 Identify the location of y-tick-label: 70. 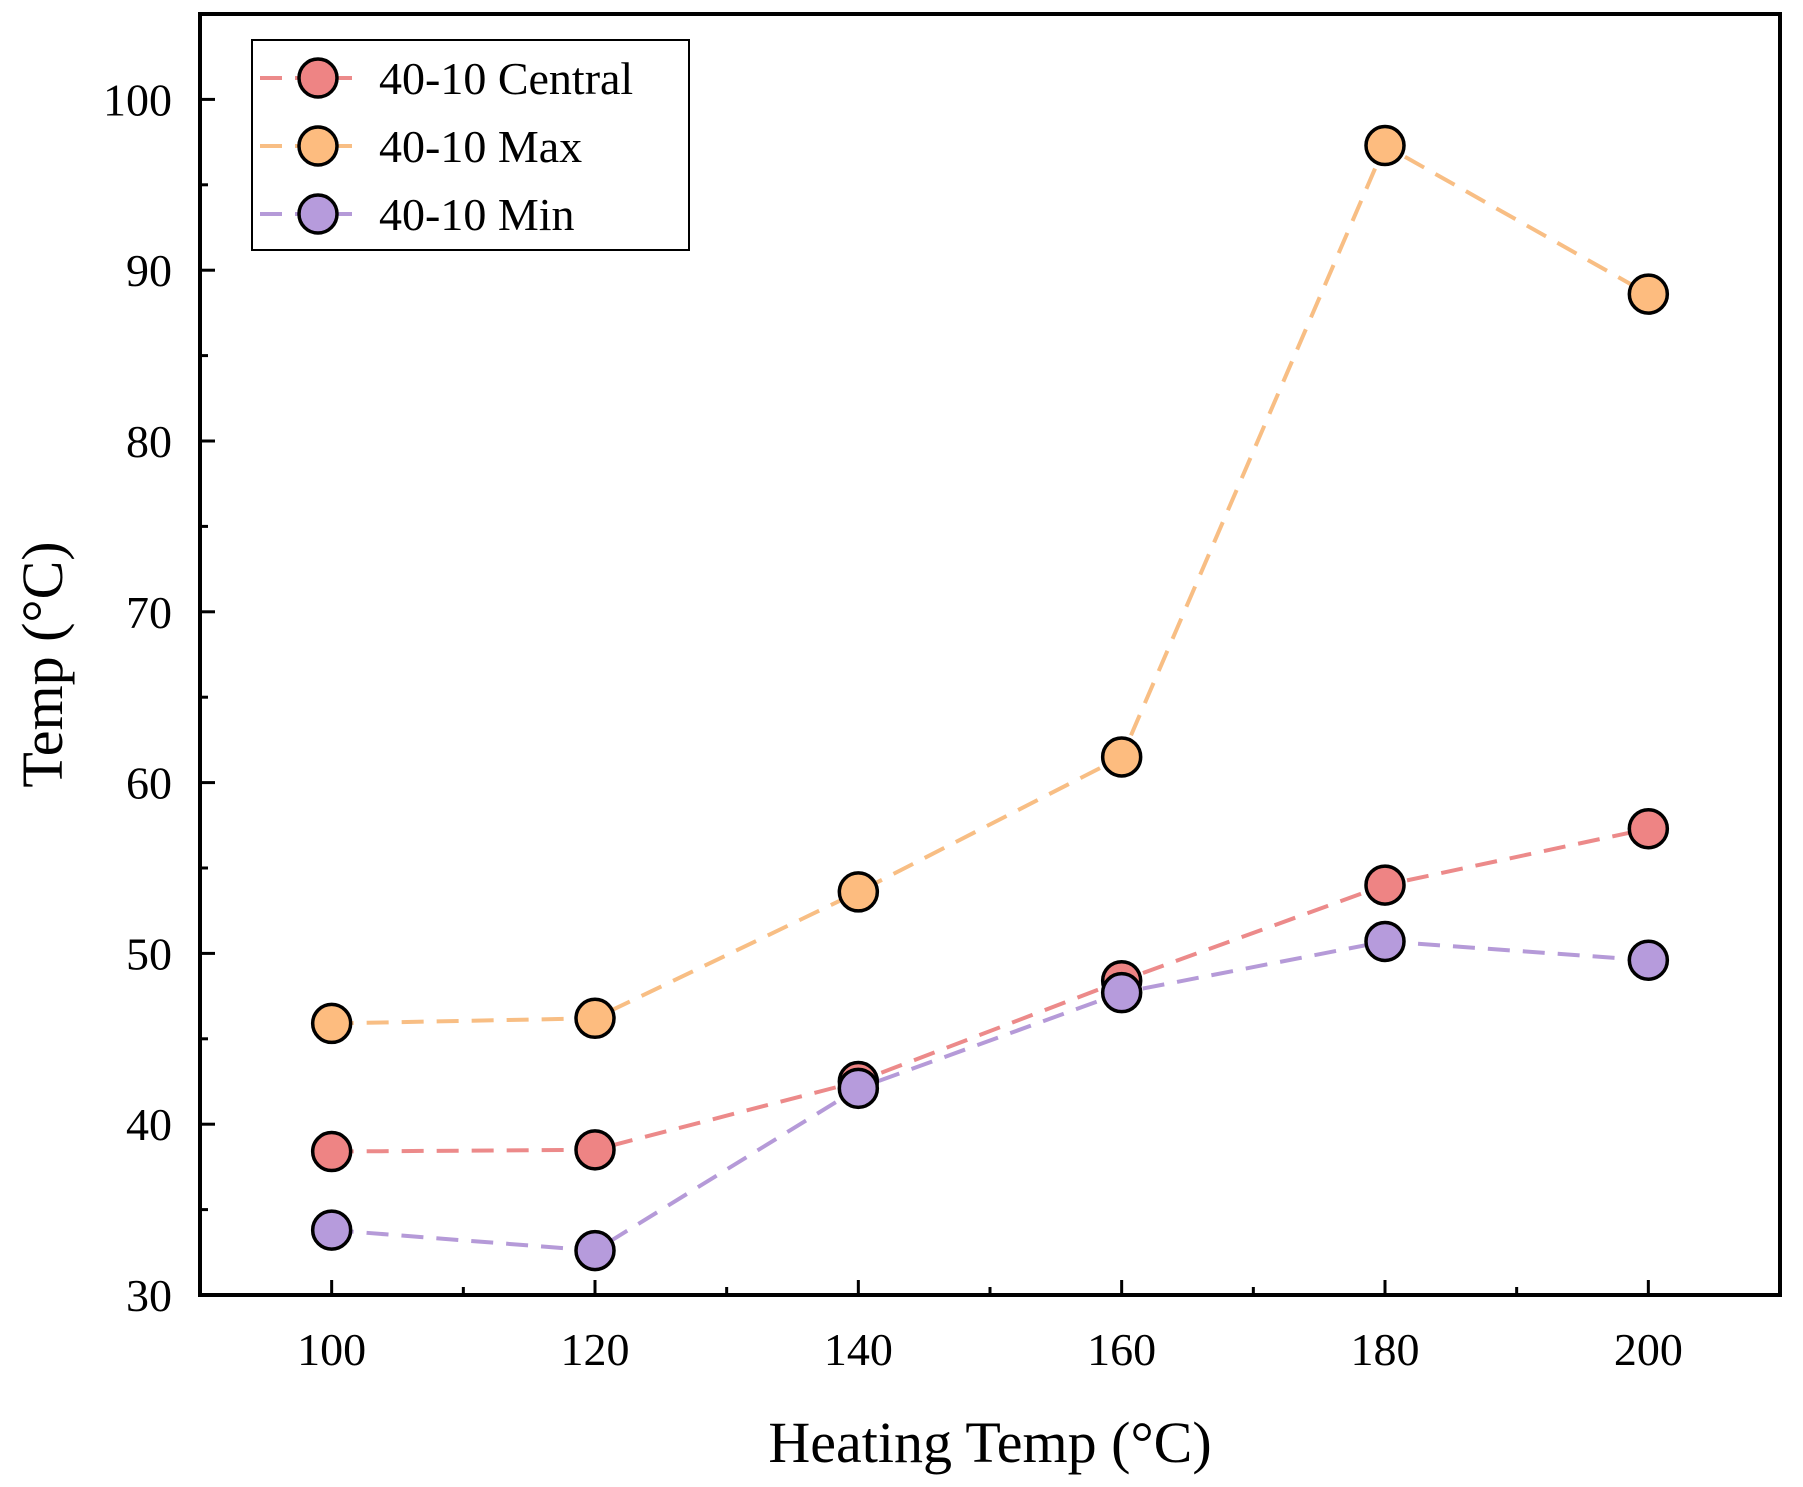
(149, 612).